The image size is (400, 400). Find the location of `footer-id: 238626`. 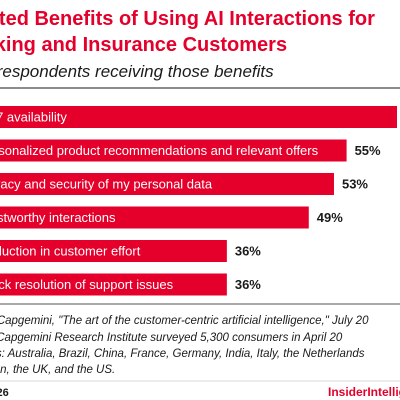

footer-id: 238626 is located at coordinates (4, 393).